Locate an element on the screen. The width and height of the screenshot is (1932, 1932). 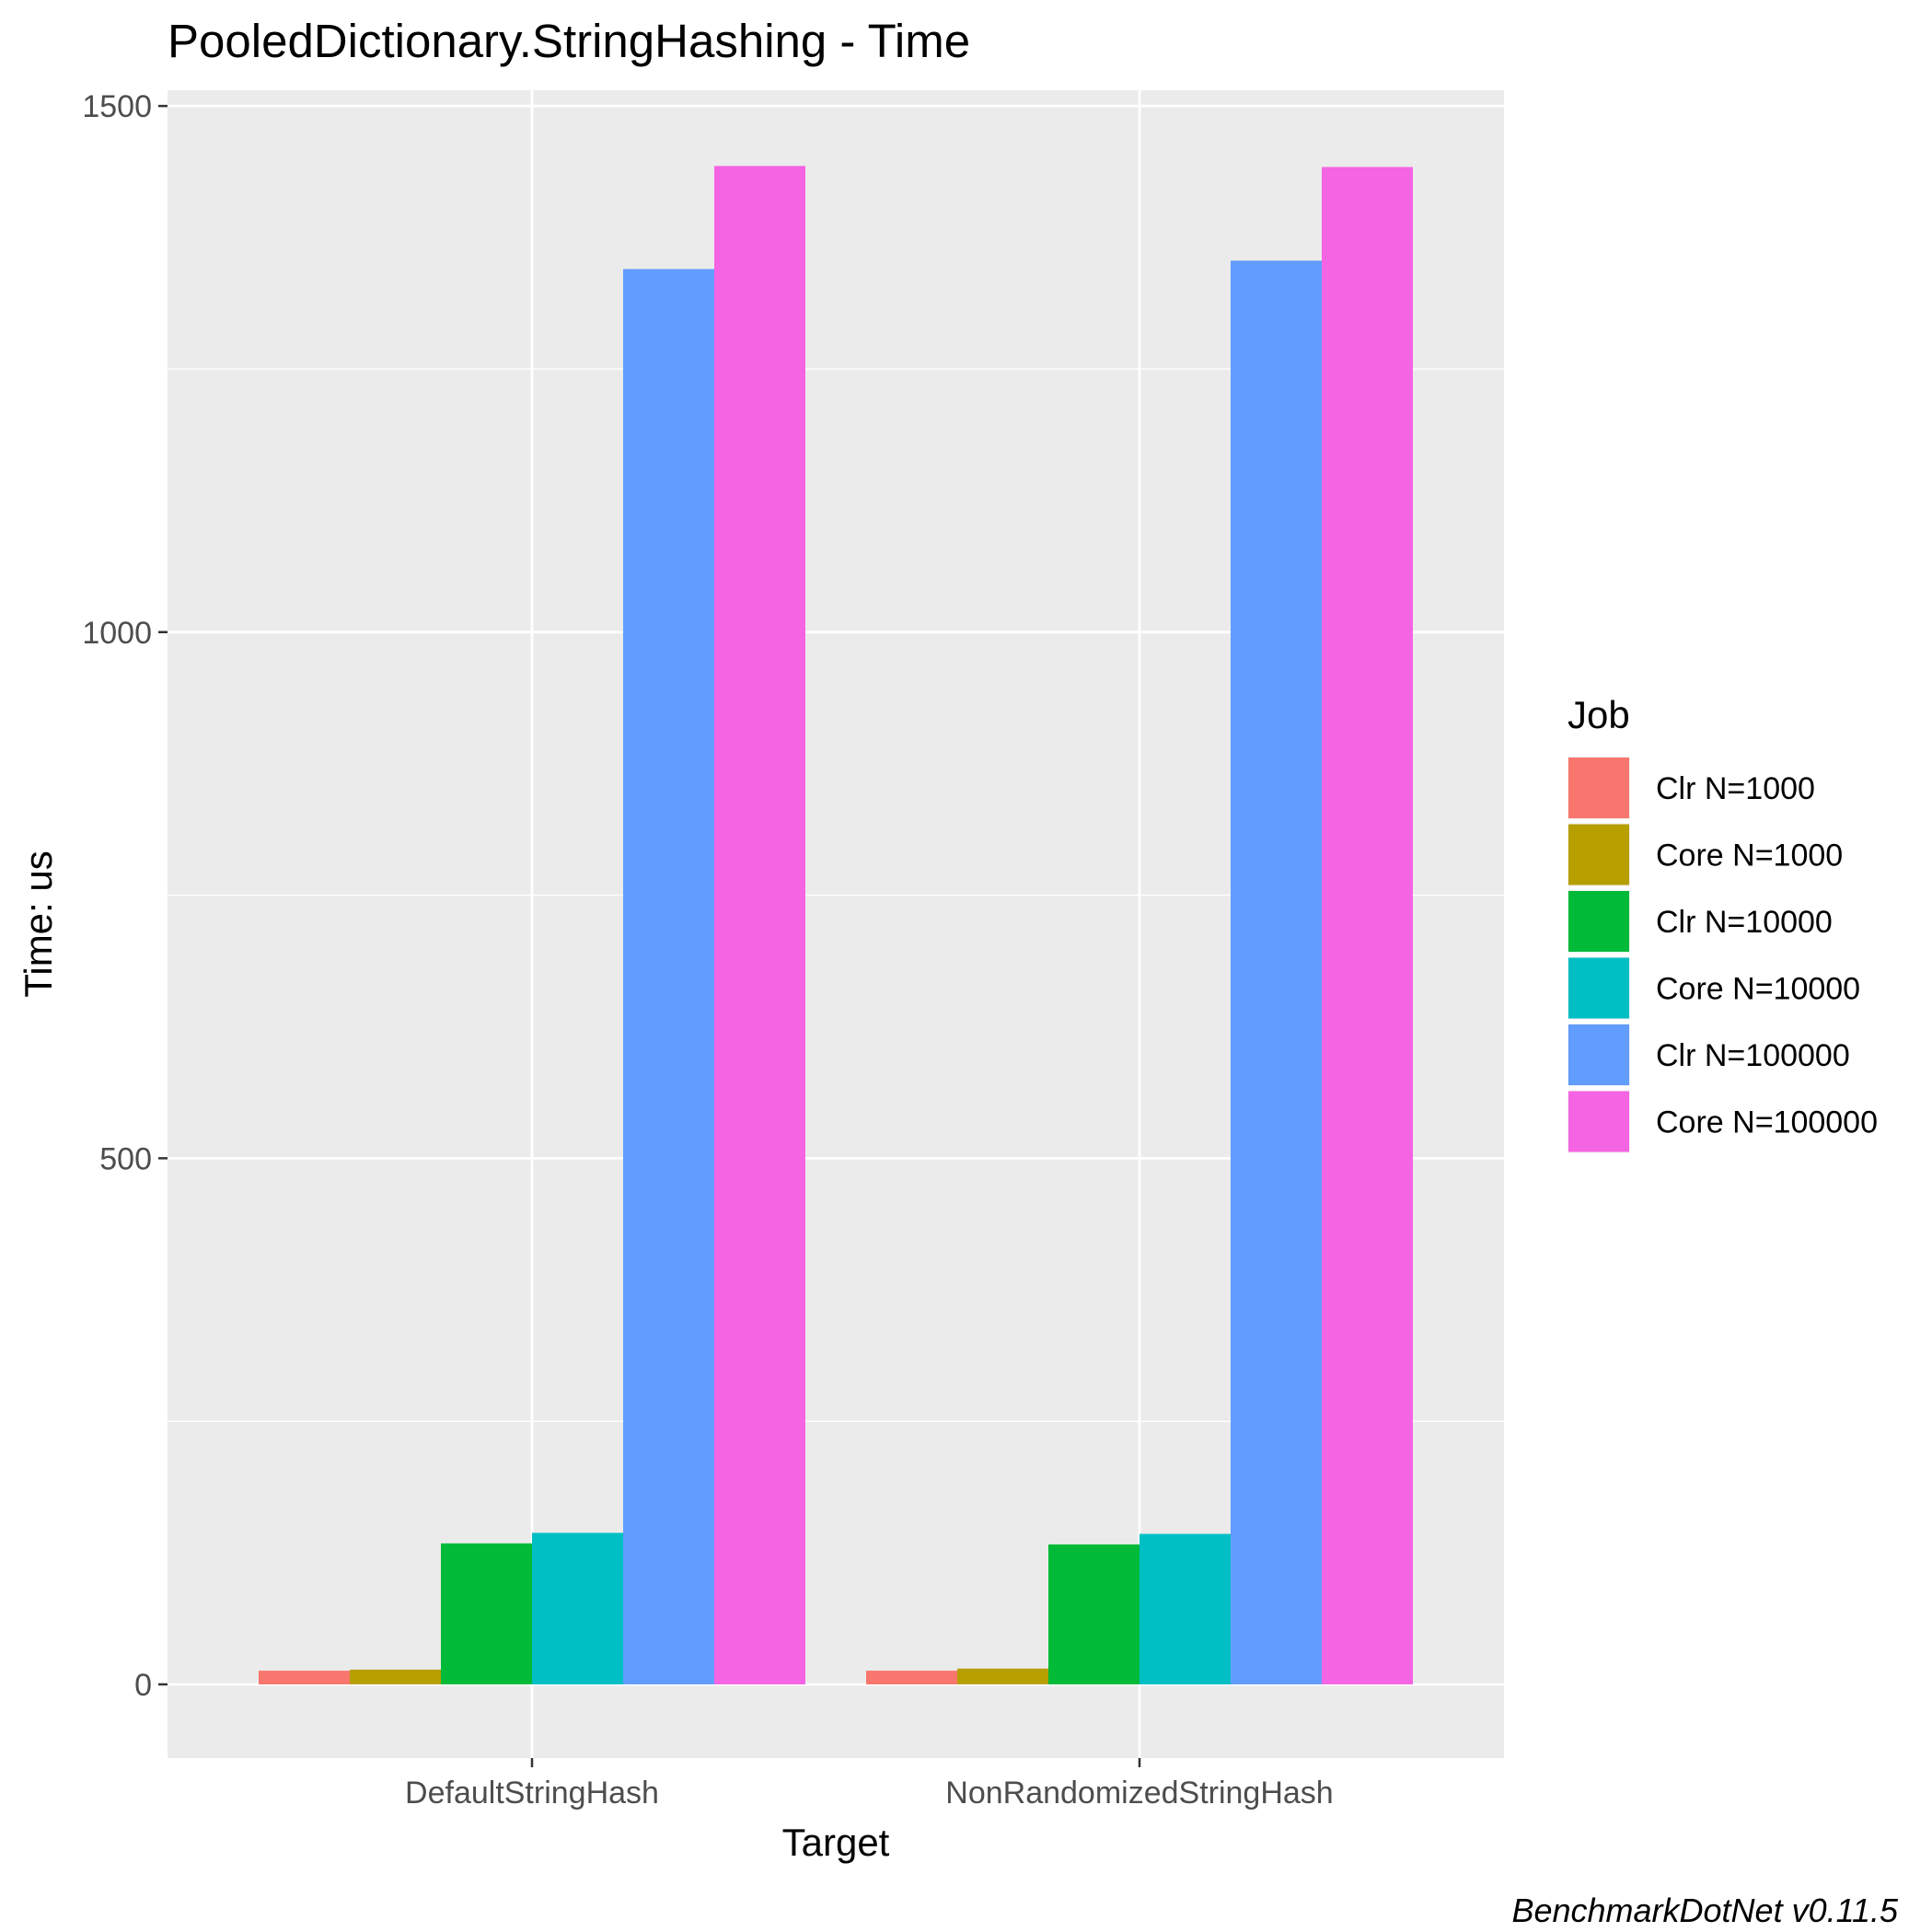
x-tick-label: DefaultStringHash is located at coordinates (532, 1794).